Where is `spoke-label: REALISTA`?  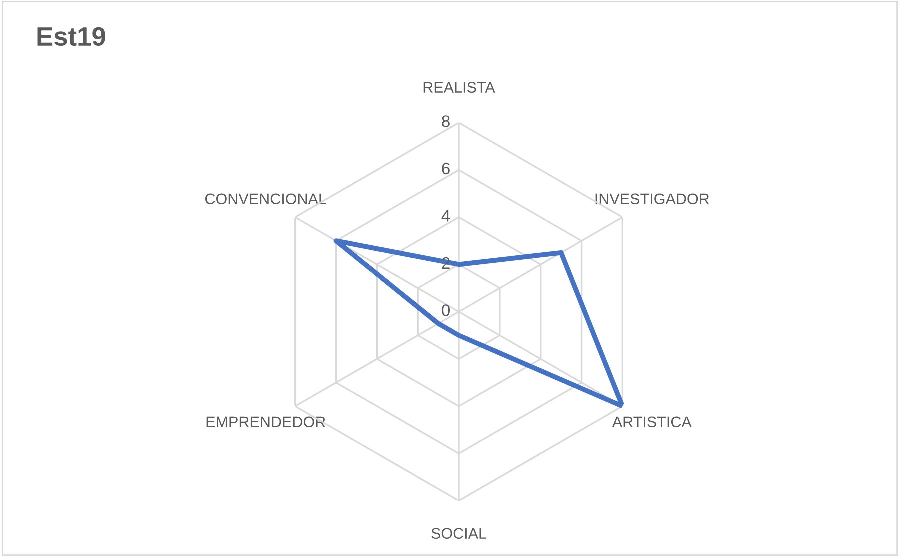
spoke-label: REALISTA is located at coordinates (460, 87).